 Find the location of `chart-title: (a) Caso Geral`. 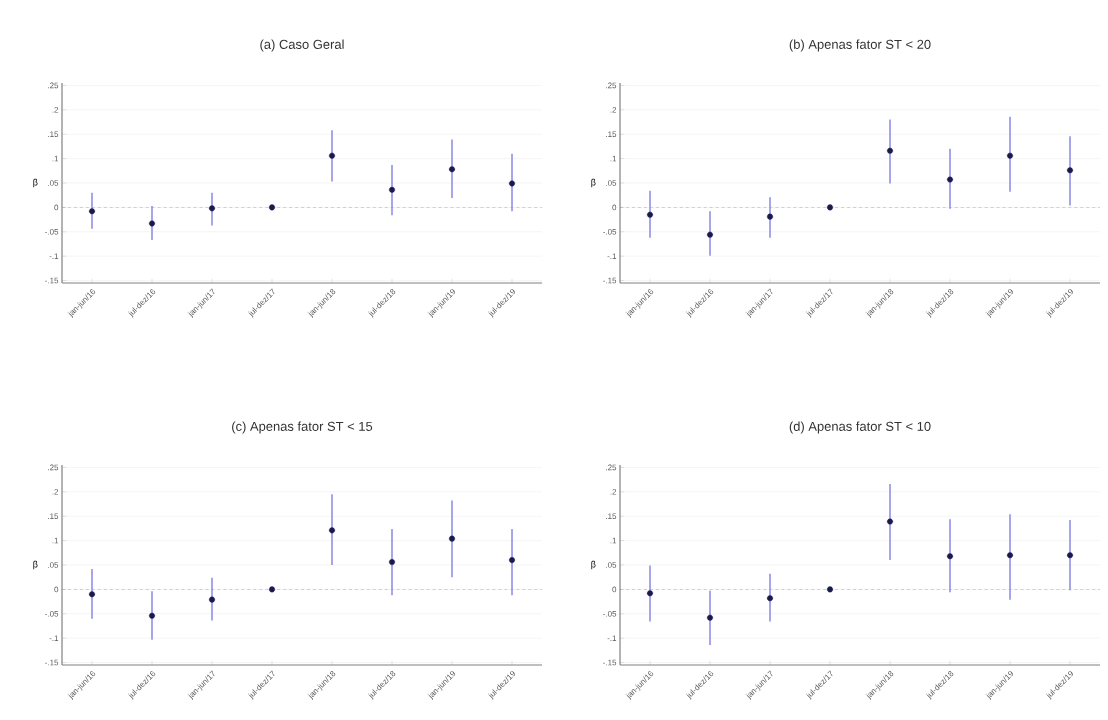

chart-title: (a) Caso Geral is located at coordinates (302, 45).